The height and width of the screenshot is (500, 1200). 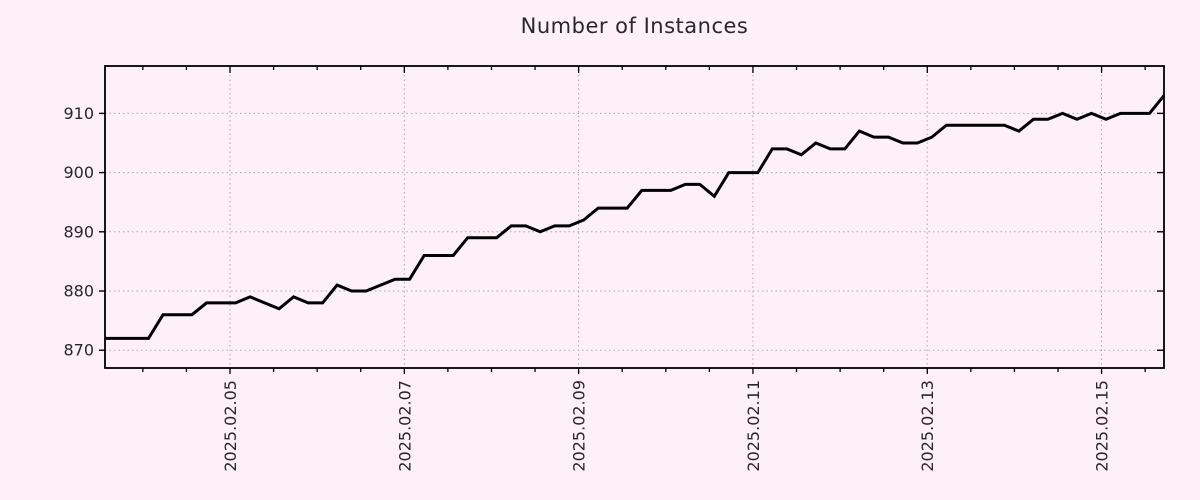 I want to click on y-tick-label: 870, so click(x=78, y=350).